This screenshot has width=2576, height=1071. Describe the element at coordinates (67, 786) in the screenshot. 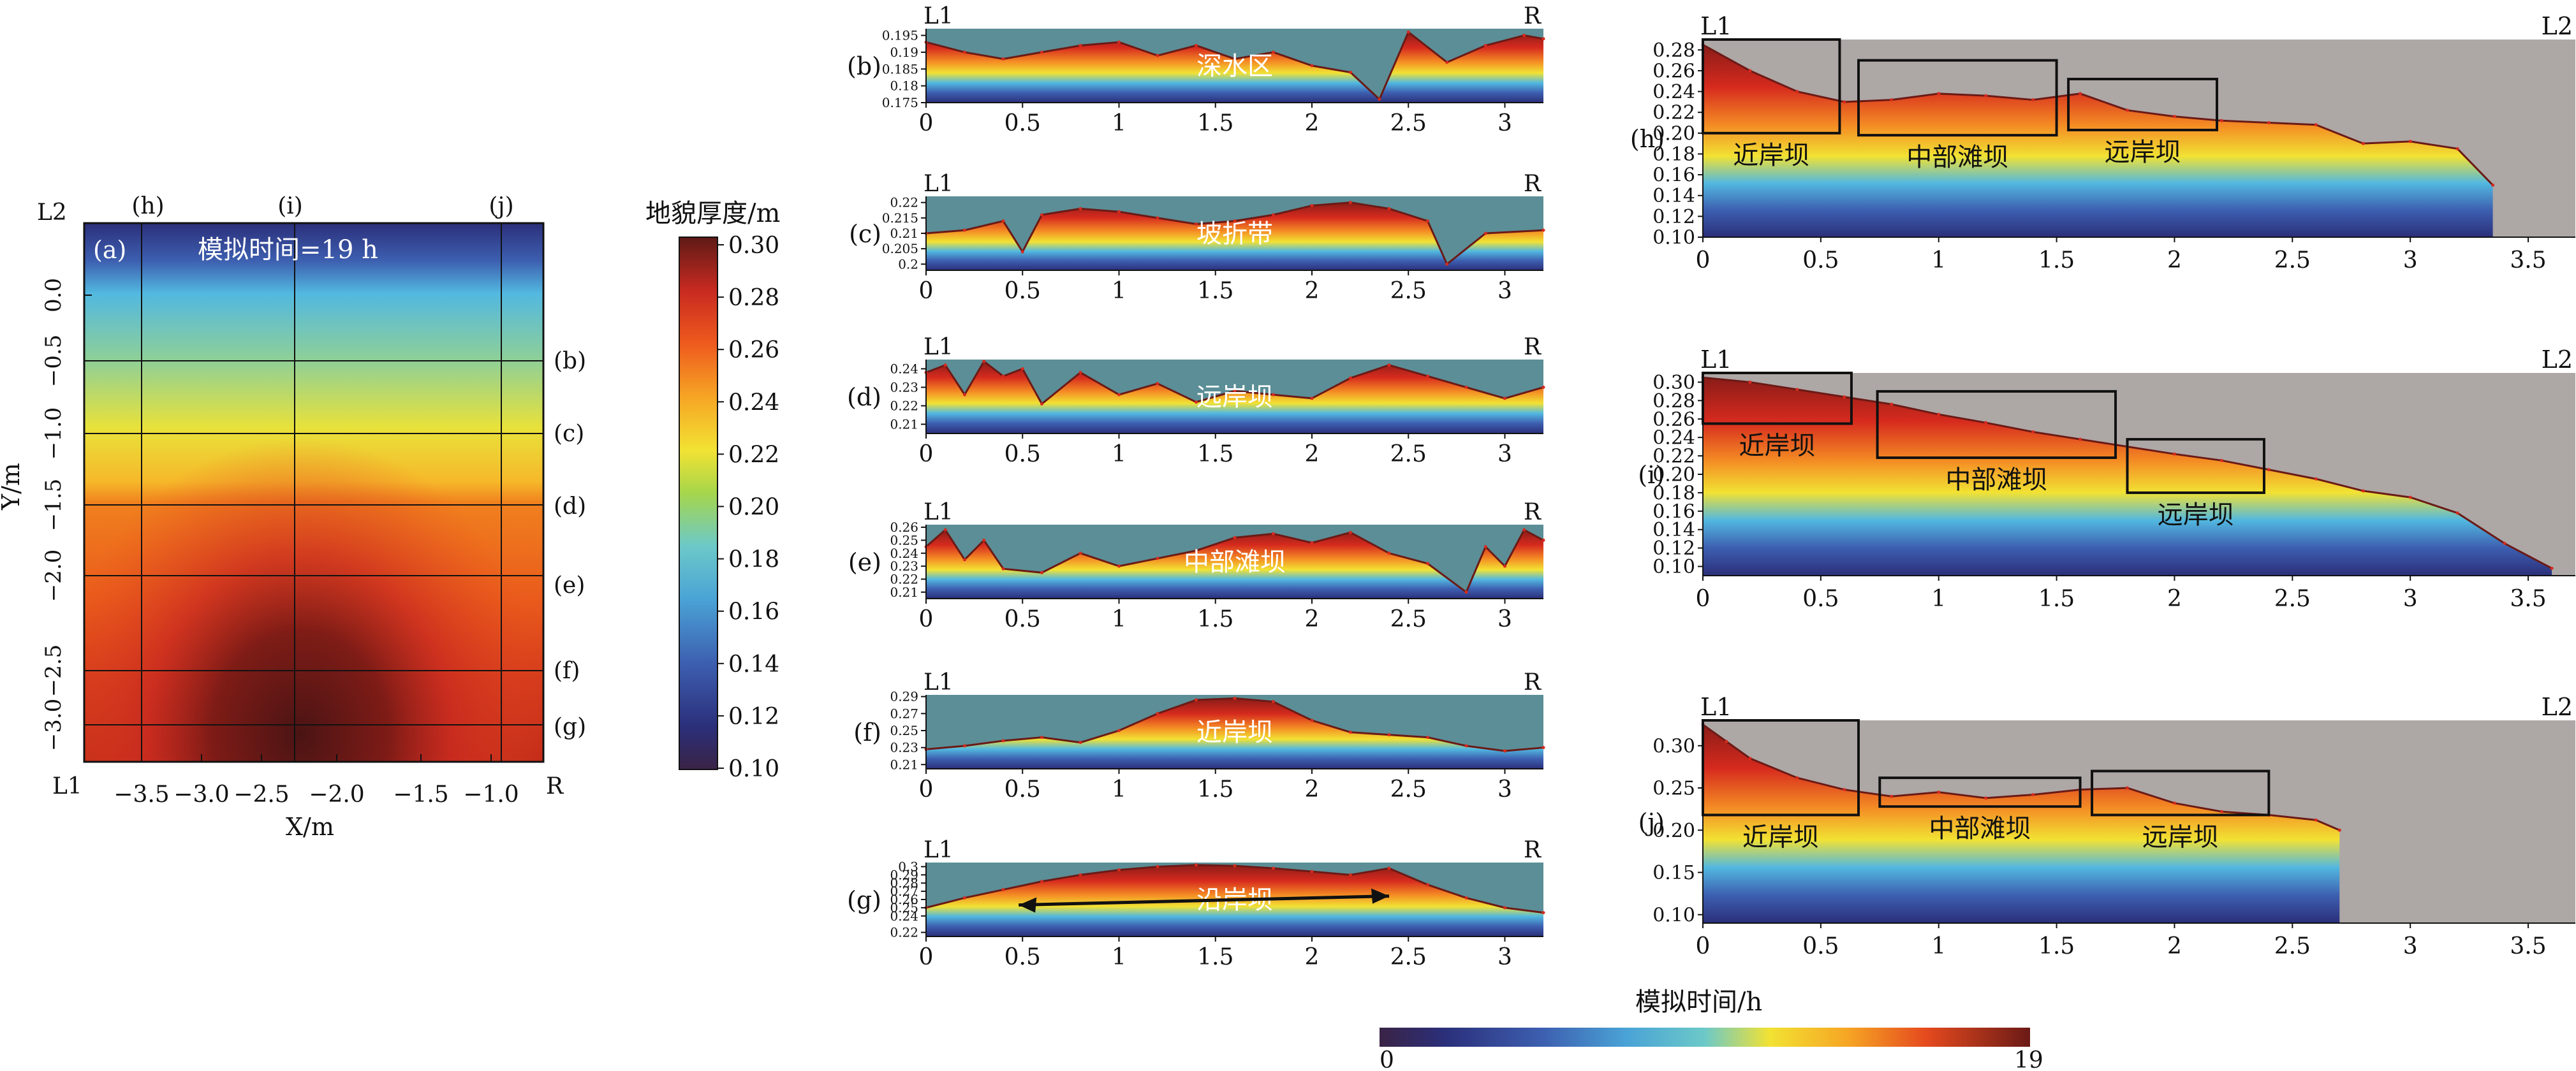

I see `corner-label-bottom-left: L1` at that location.